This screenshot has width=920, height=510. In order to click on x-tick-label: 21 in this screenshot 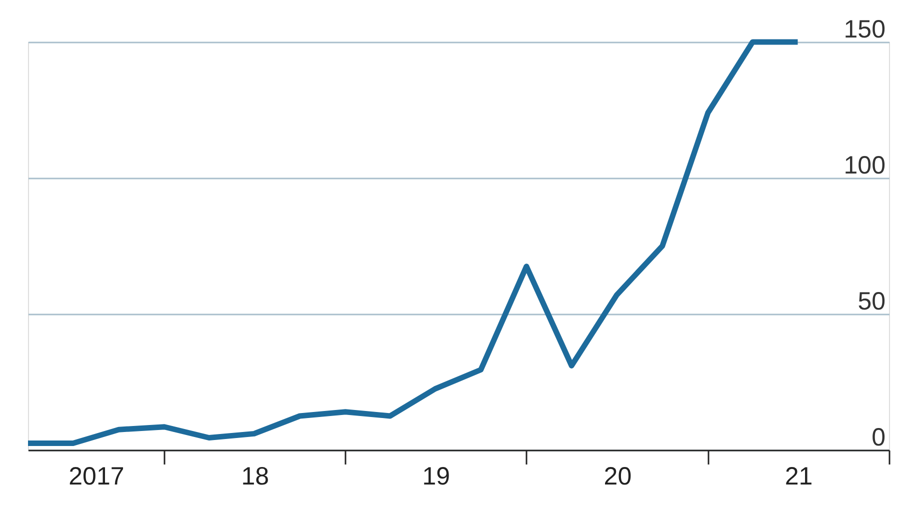, I will do `click(798, 476)`.